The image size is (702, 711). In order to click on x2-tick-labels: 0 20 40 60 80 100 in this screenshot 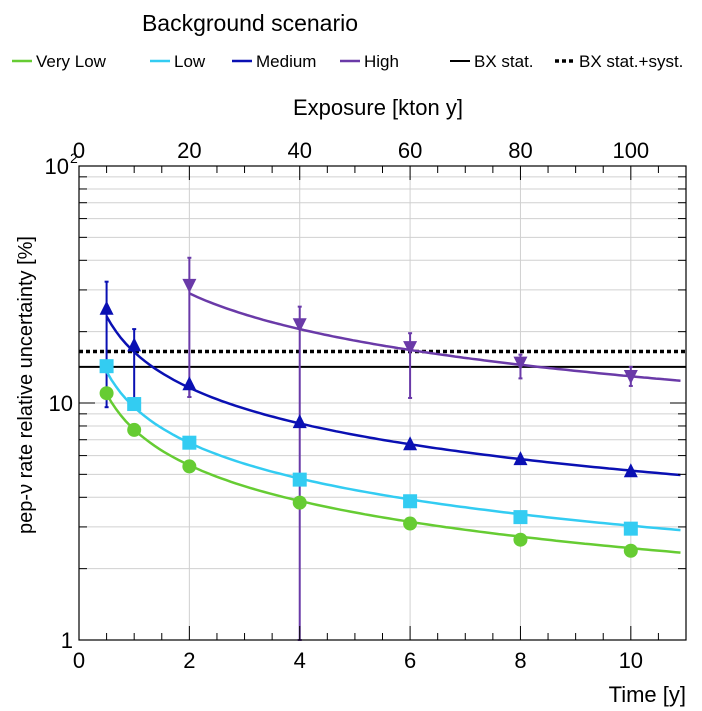, I will do `click(361, 150)`.